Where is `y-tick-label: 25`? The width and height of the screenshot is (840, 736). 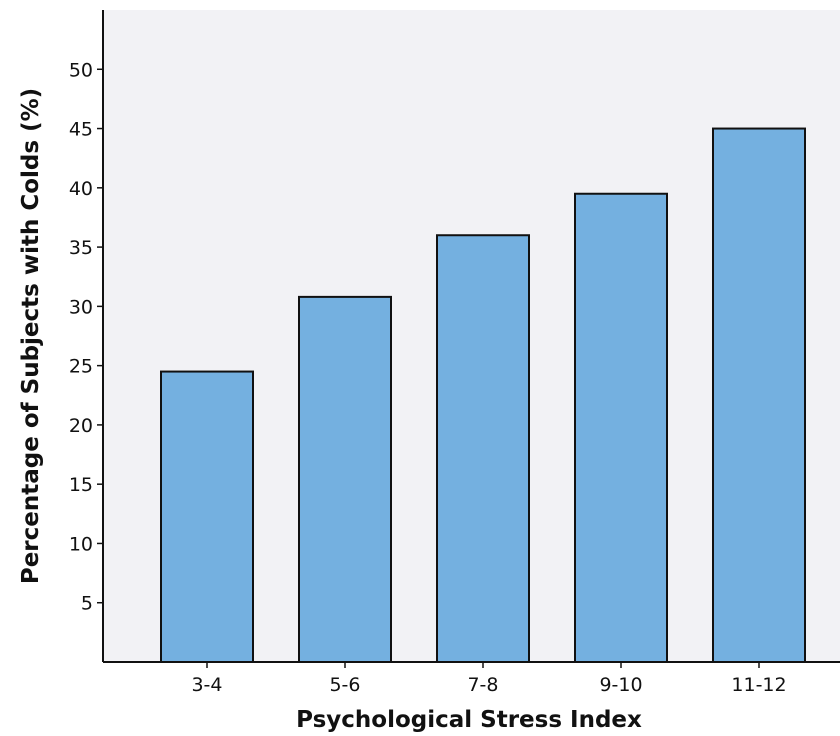 y-tick-label: 25 is located at coordinates (81, 367).